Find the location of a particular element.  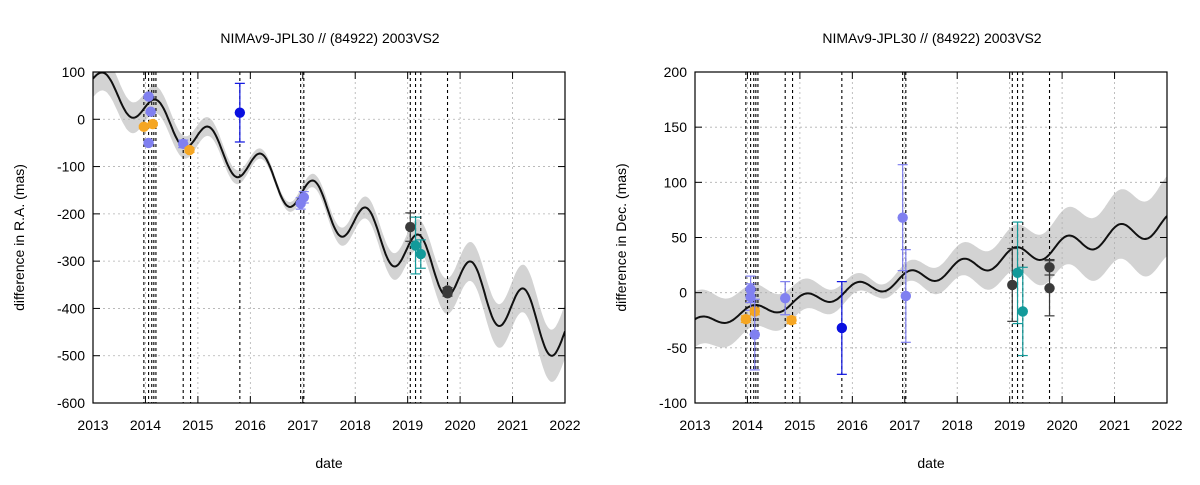

y-tick-label: -600 is located at coordinates (71, 403).